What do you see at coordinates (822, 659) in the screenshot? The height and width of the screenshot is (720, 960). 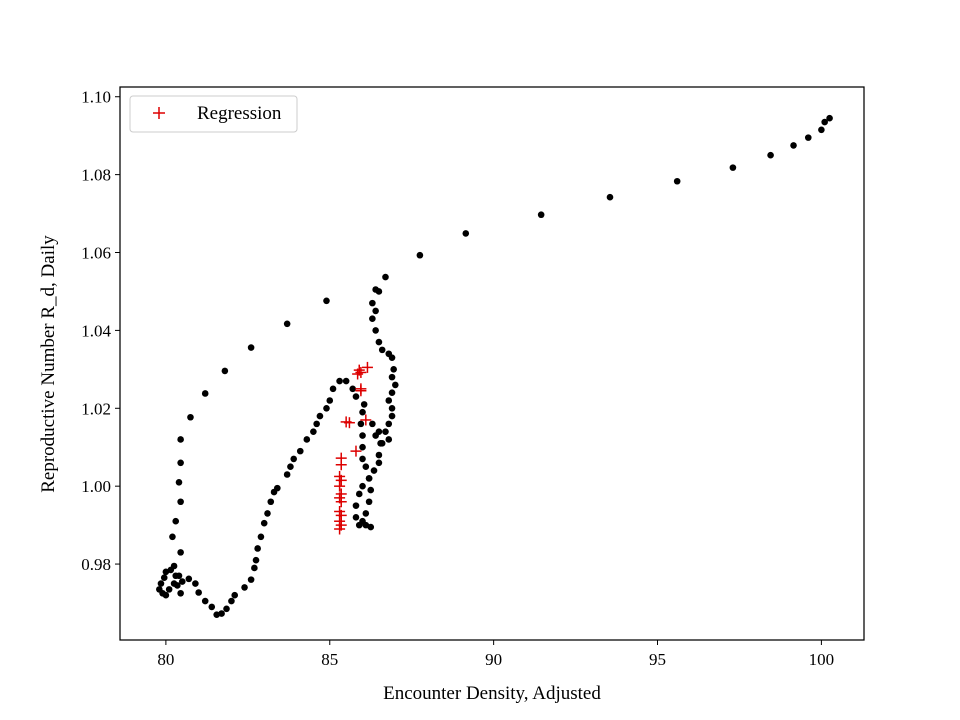 I see `x-tick-label: 100` at bounding box center [822, 659].